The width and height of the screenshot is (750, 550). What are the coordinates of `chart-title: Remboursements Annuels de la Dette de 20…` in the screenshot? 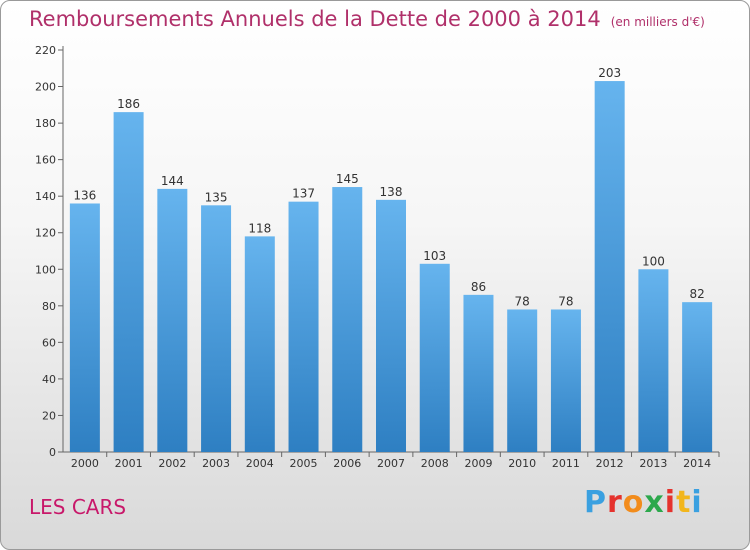 It's located at (367, 19).